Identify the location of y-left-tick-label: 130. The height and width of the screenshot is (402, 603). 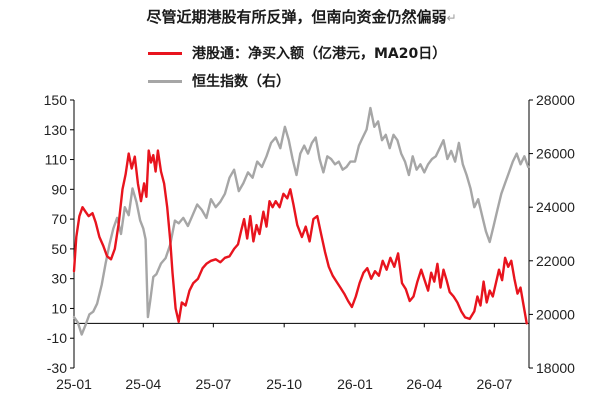
(56, 130).